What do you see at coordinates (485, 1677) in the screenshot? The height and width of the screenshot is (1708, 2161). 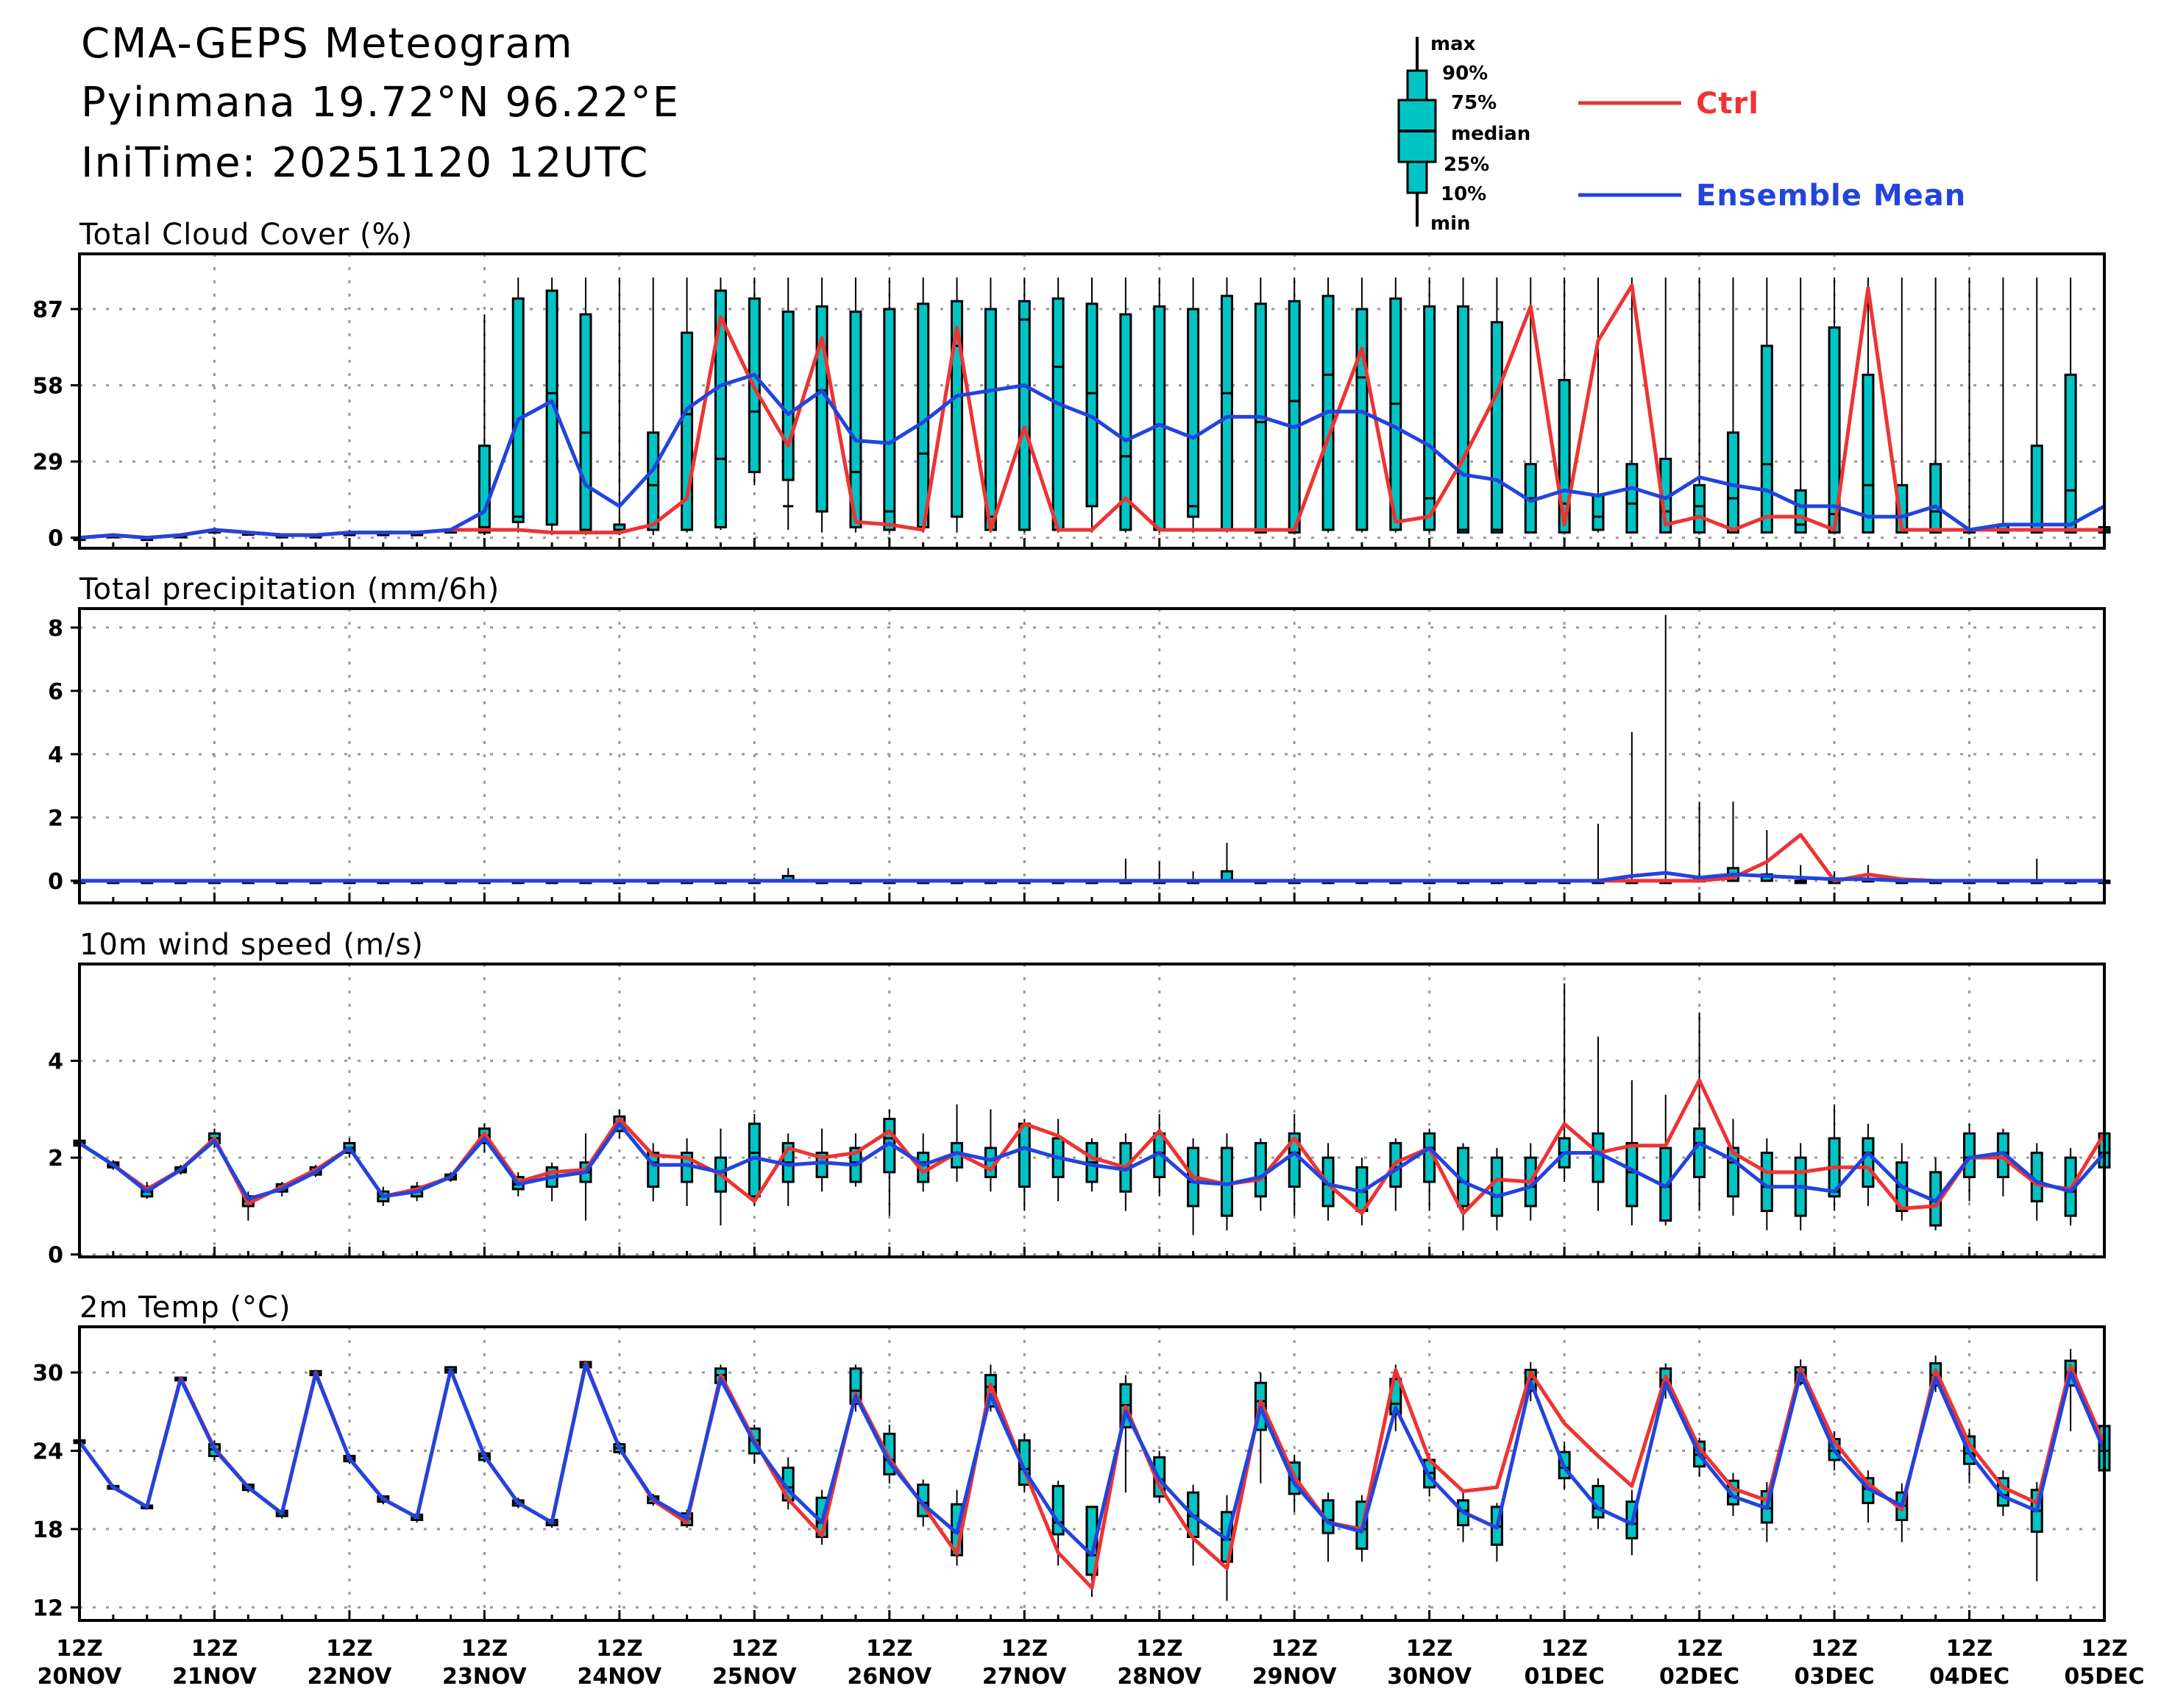 I see `x-label-date: 23NOV` at bounding box center [485, 1677].